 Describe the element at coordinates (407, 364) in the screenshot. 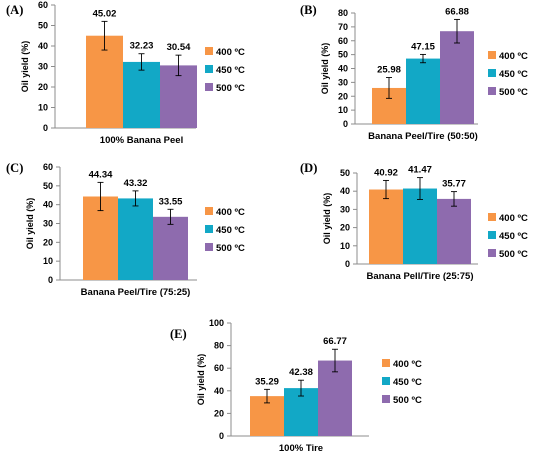

I see `chart-5-legend-label-1: 400 ºC` at that location.